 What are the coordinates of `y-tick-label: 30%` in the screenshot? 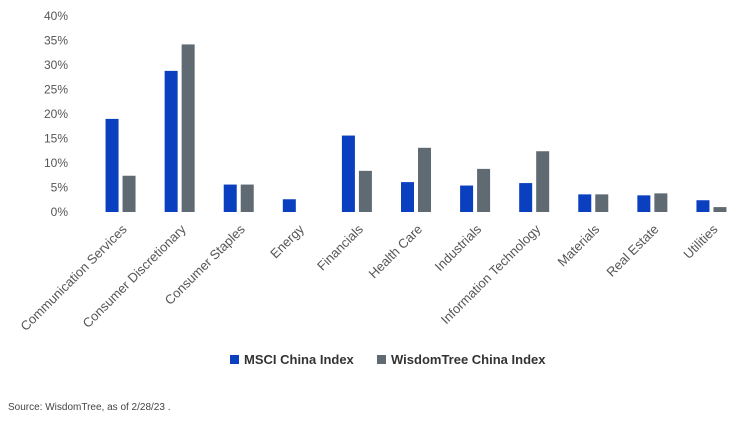 It's located at (56, 65).